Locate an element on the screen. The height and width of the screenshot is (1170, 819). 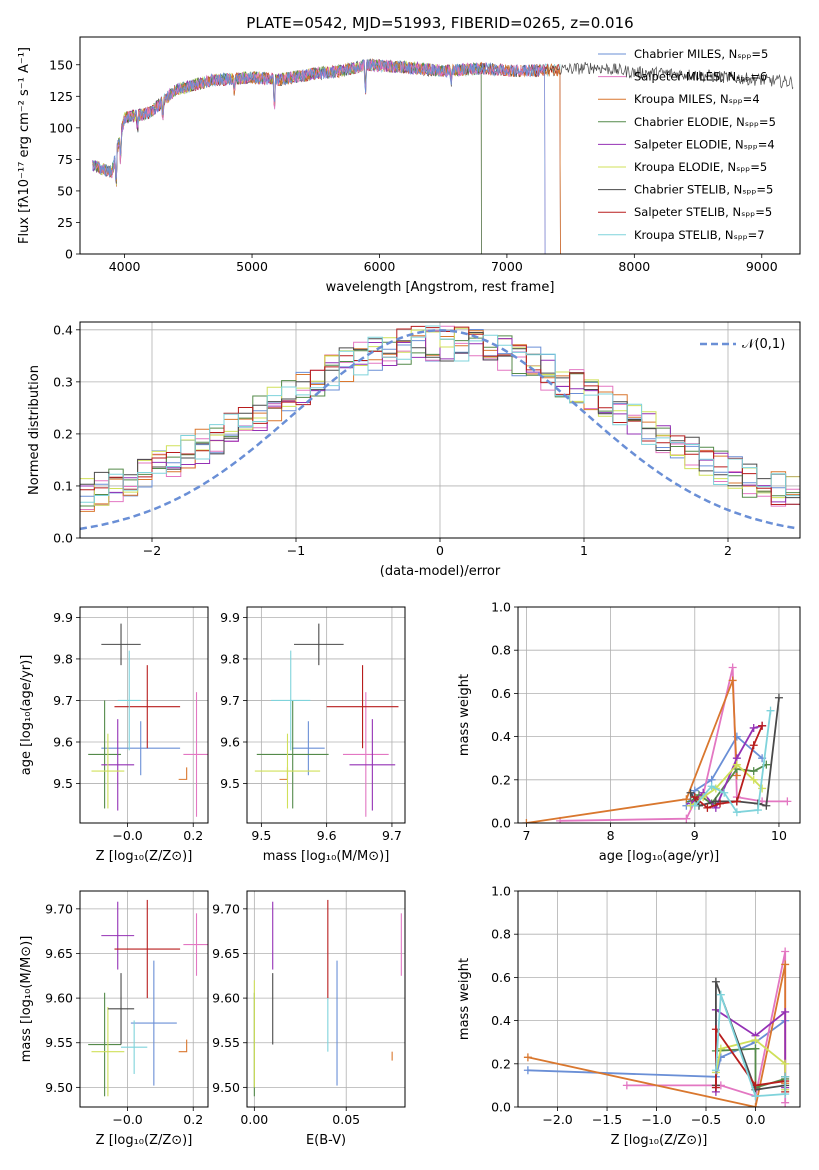
x-tick-label: 5000 is located at coordinates (252, 266).